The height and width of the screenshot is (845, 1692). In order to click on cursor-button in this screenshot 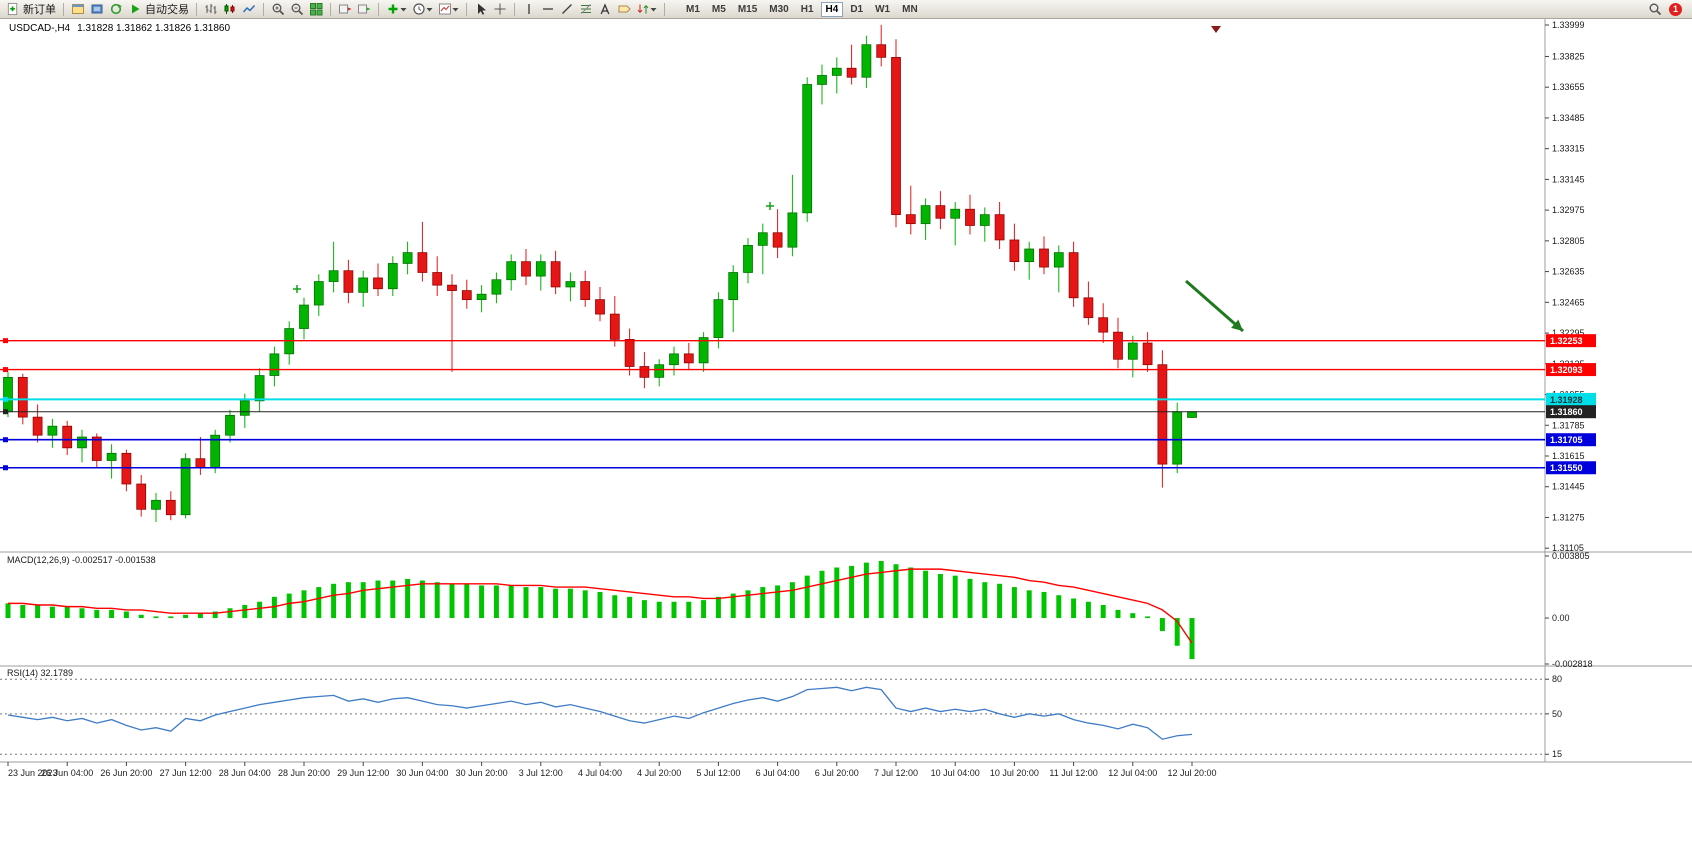, I will do `click(481, 9)`.